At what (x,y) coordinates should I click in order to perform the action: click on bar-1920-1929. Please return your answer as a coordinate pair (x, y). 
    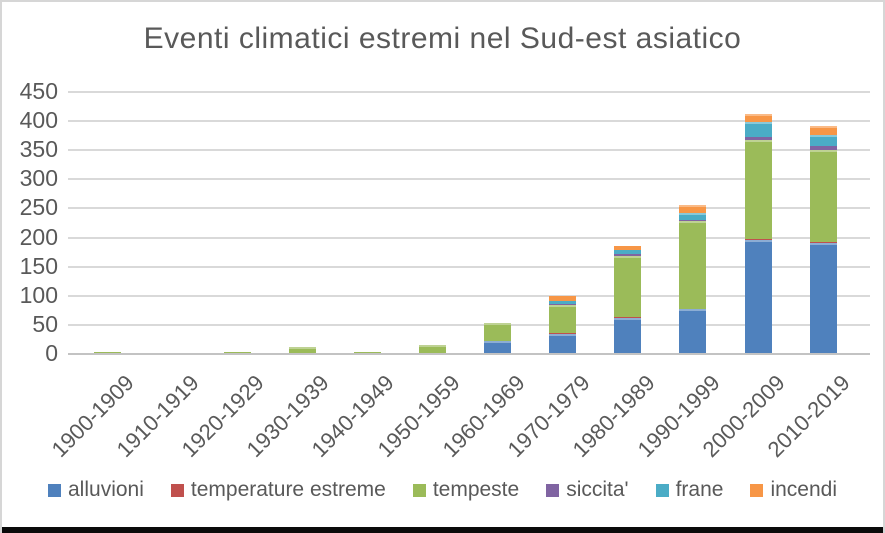
    Looking at the image, I should click on (237, 352).